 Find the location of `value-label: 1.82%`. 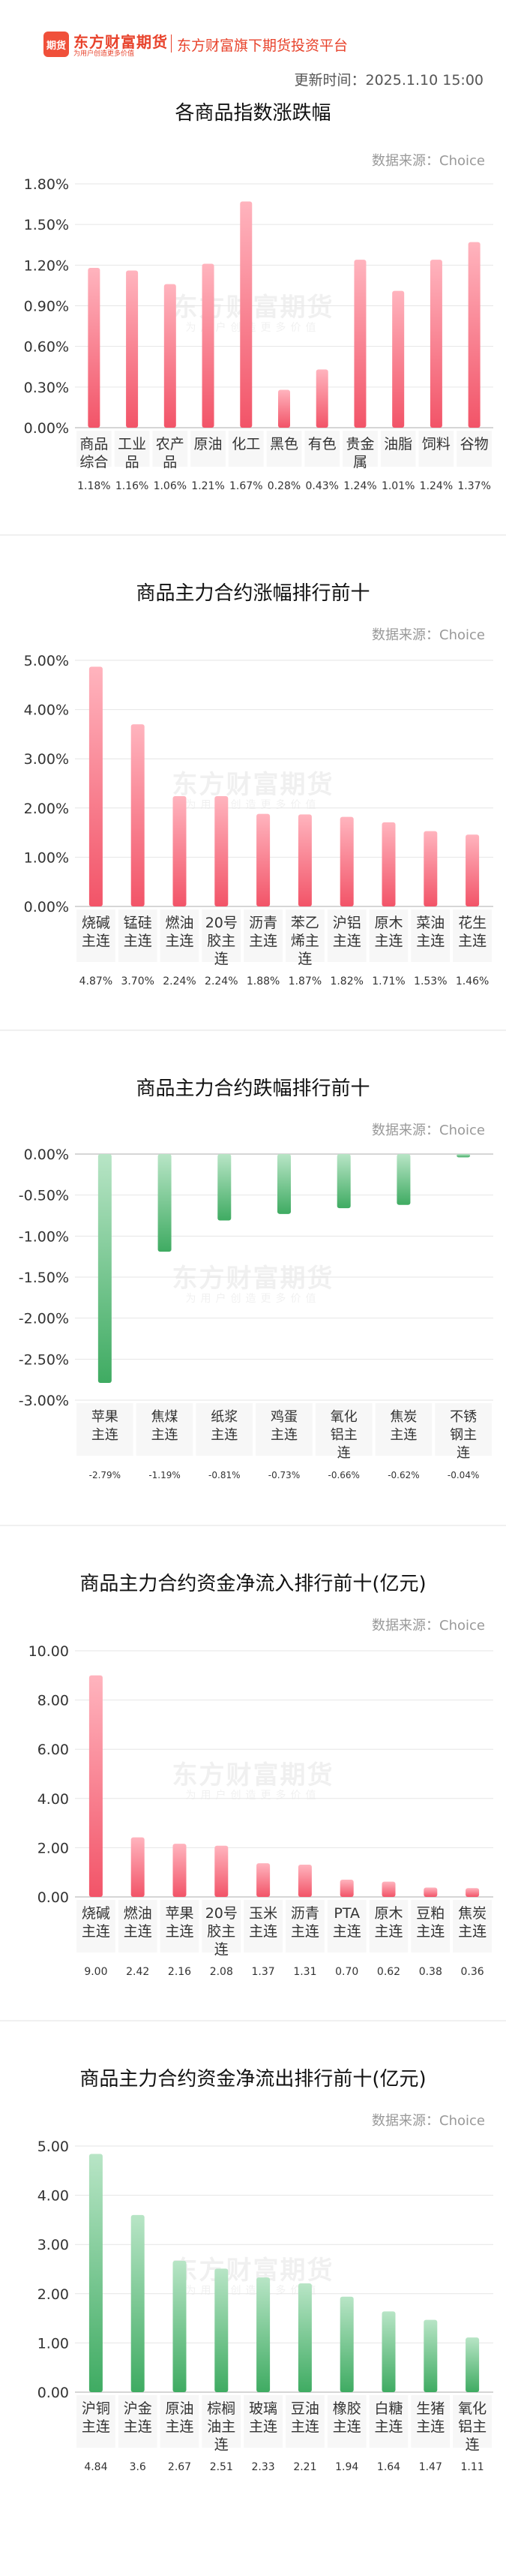

value-label: 1.82% is located at coordinates (347, 981).